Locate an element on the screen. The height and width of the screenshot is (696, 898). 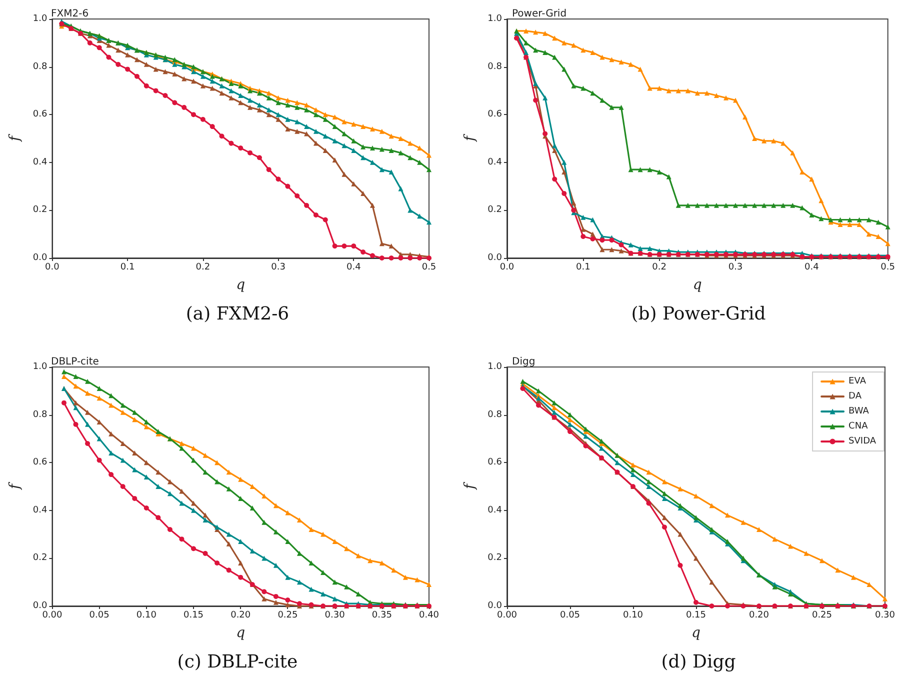
text: (c) DBLP-cite is located at coordinates (237, 662).